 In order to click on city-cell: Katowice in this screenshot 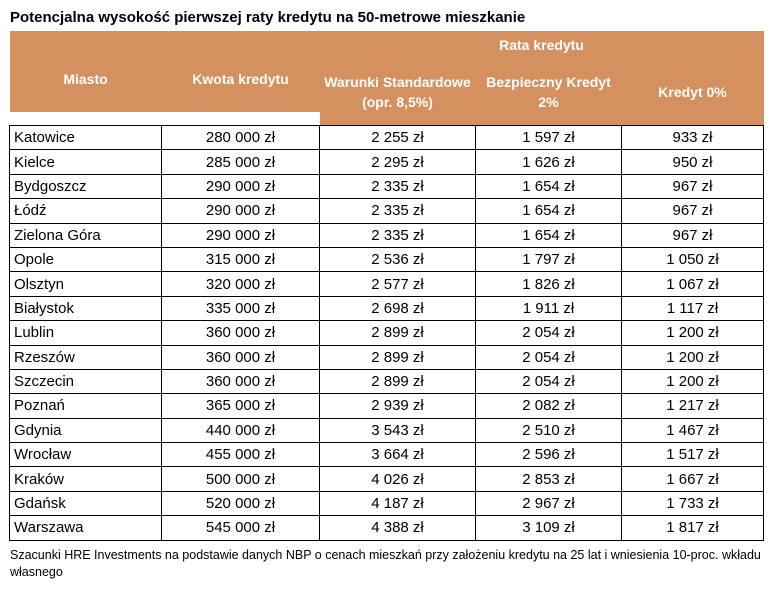, I will do `click(85, 137)`.